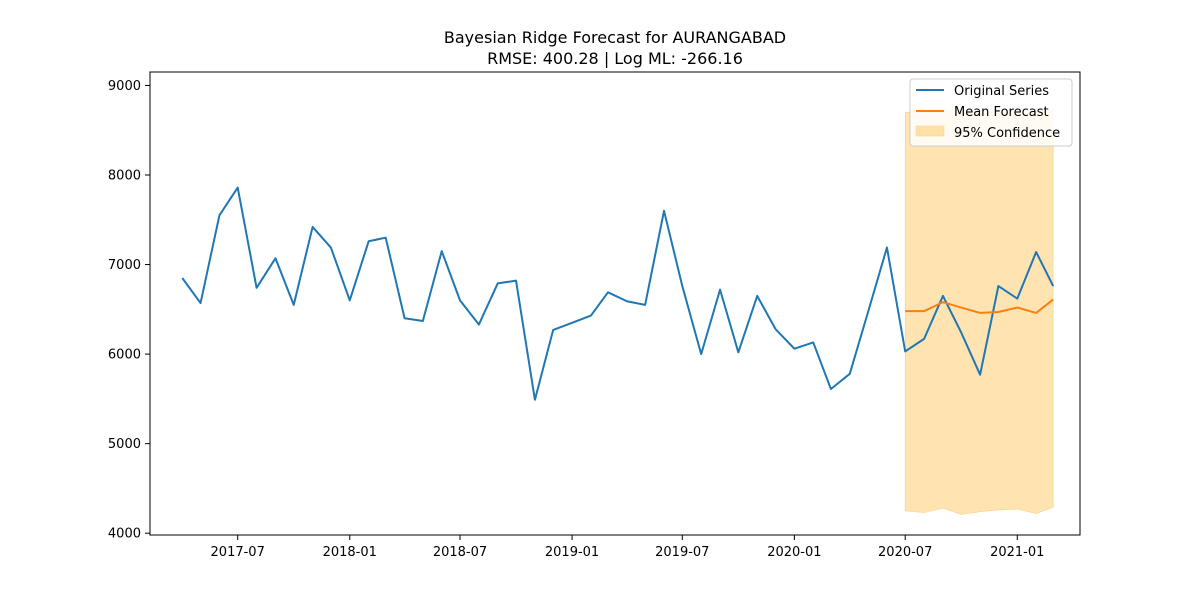 This screenshot has height=600, width=1200. I want to click on x-tick-label: 2017-07, so click(238, 552).